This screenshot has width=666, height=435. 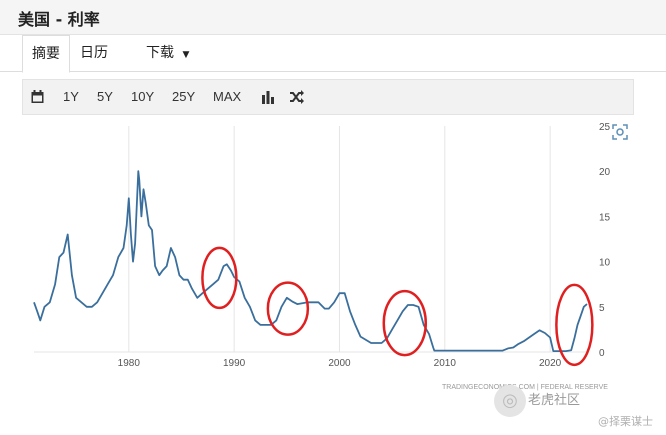 I want to click on y-tick-label: 5, so click(x=602, y=308).